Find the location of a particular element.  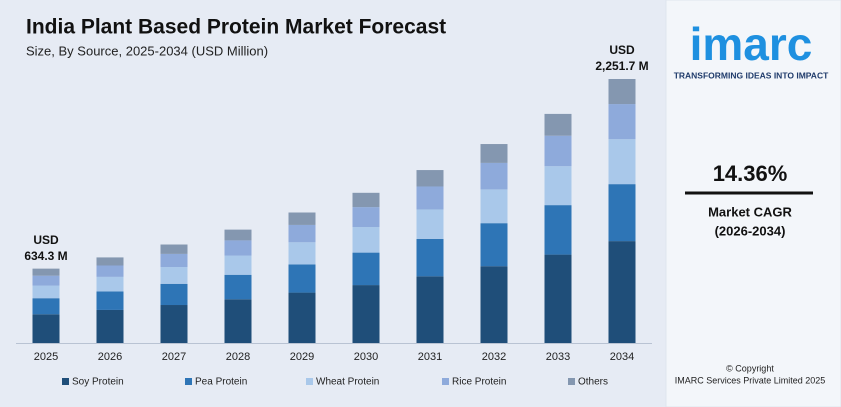

x-tick-label: 2030 is located at coordinates (366, 357).